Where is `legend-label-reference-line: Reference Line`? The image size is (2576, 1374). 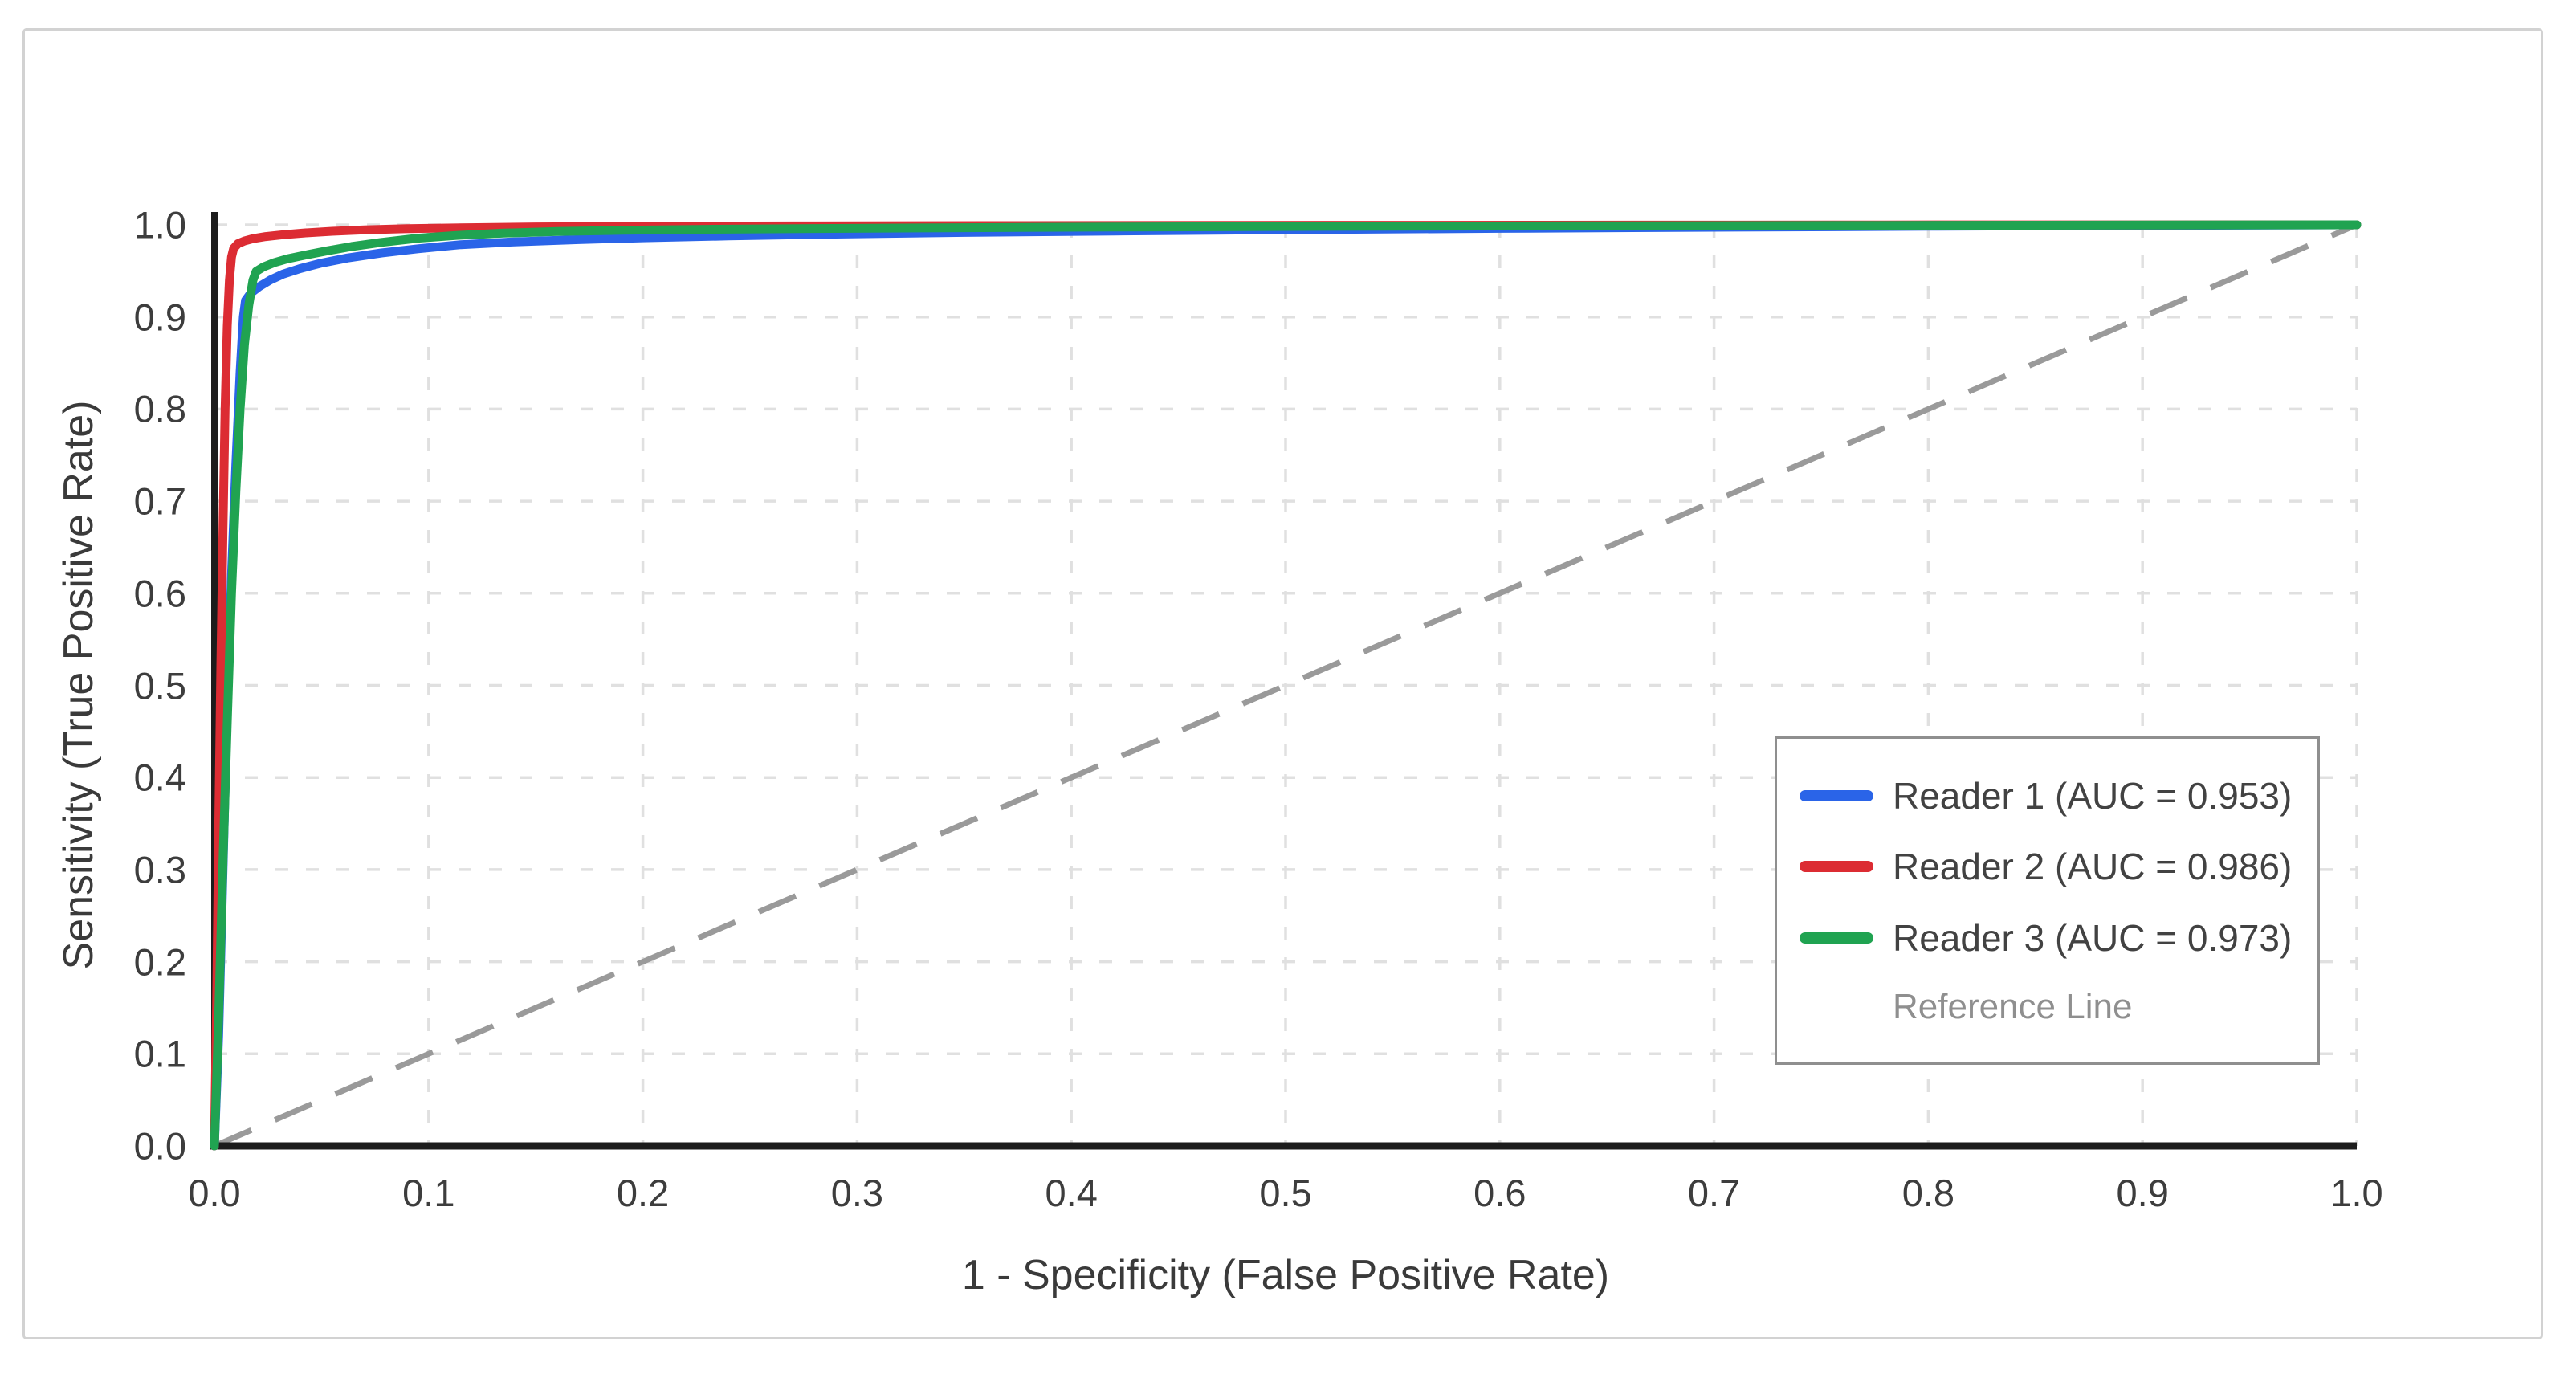 legend-label-reference-line: Reference Line is located at coordinates (2013, 1006).